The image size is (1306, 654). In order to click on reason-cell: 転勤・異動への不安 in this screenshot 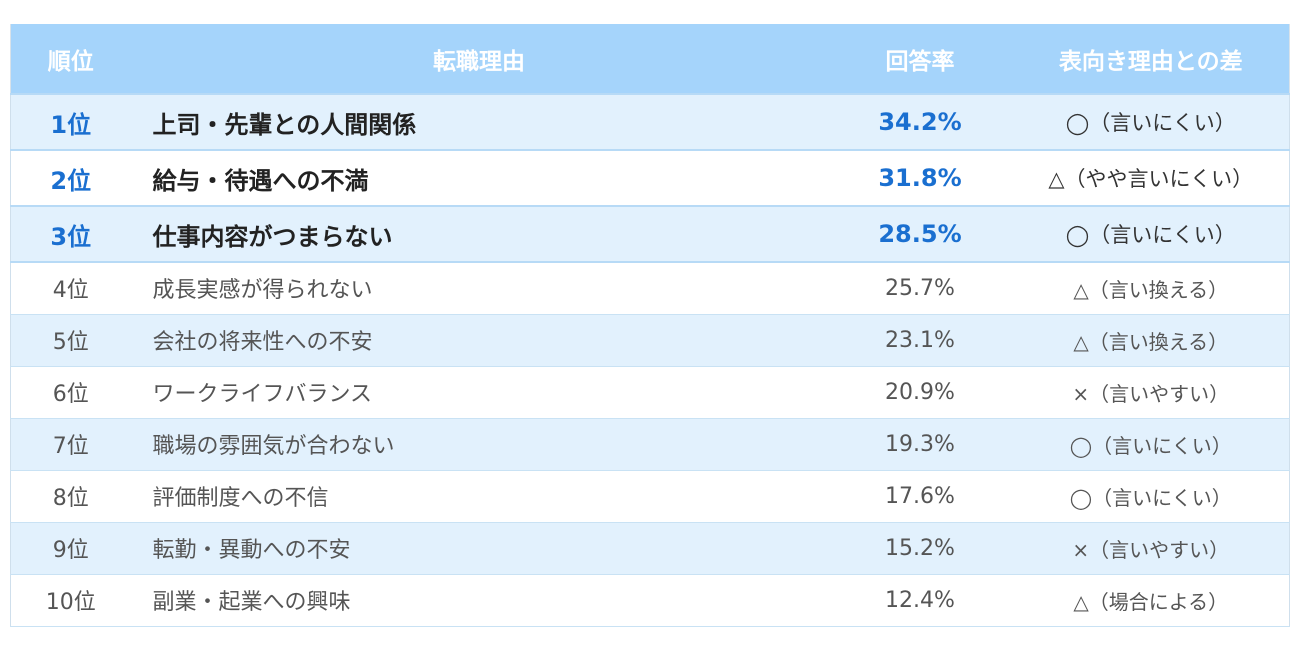, I will do `click(479, 548)`.